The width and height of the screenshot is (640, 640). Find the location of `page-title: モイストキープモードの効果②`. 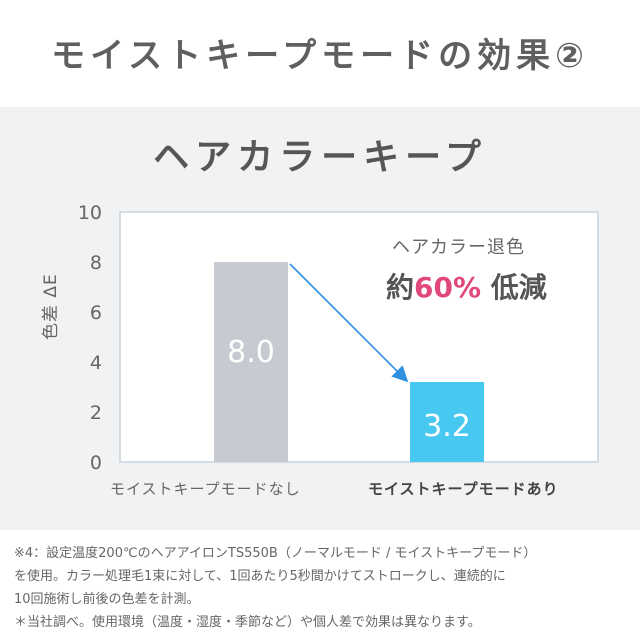

page-title: モイストキープモードの効果② is located at coordinates (320, 56).